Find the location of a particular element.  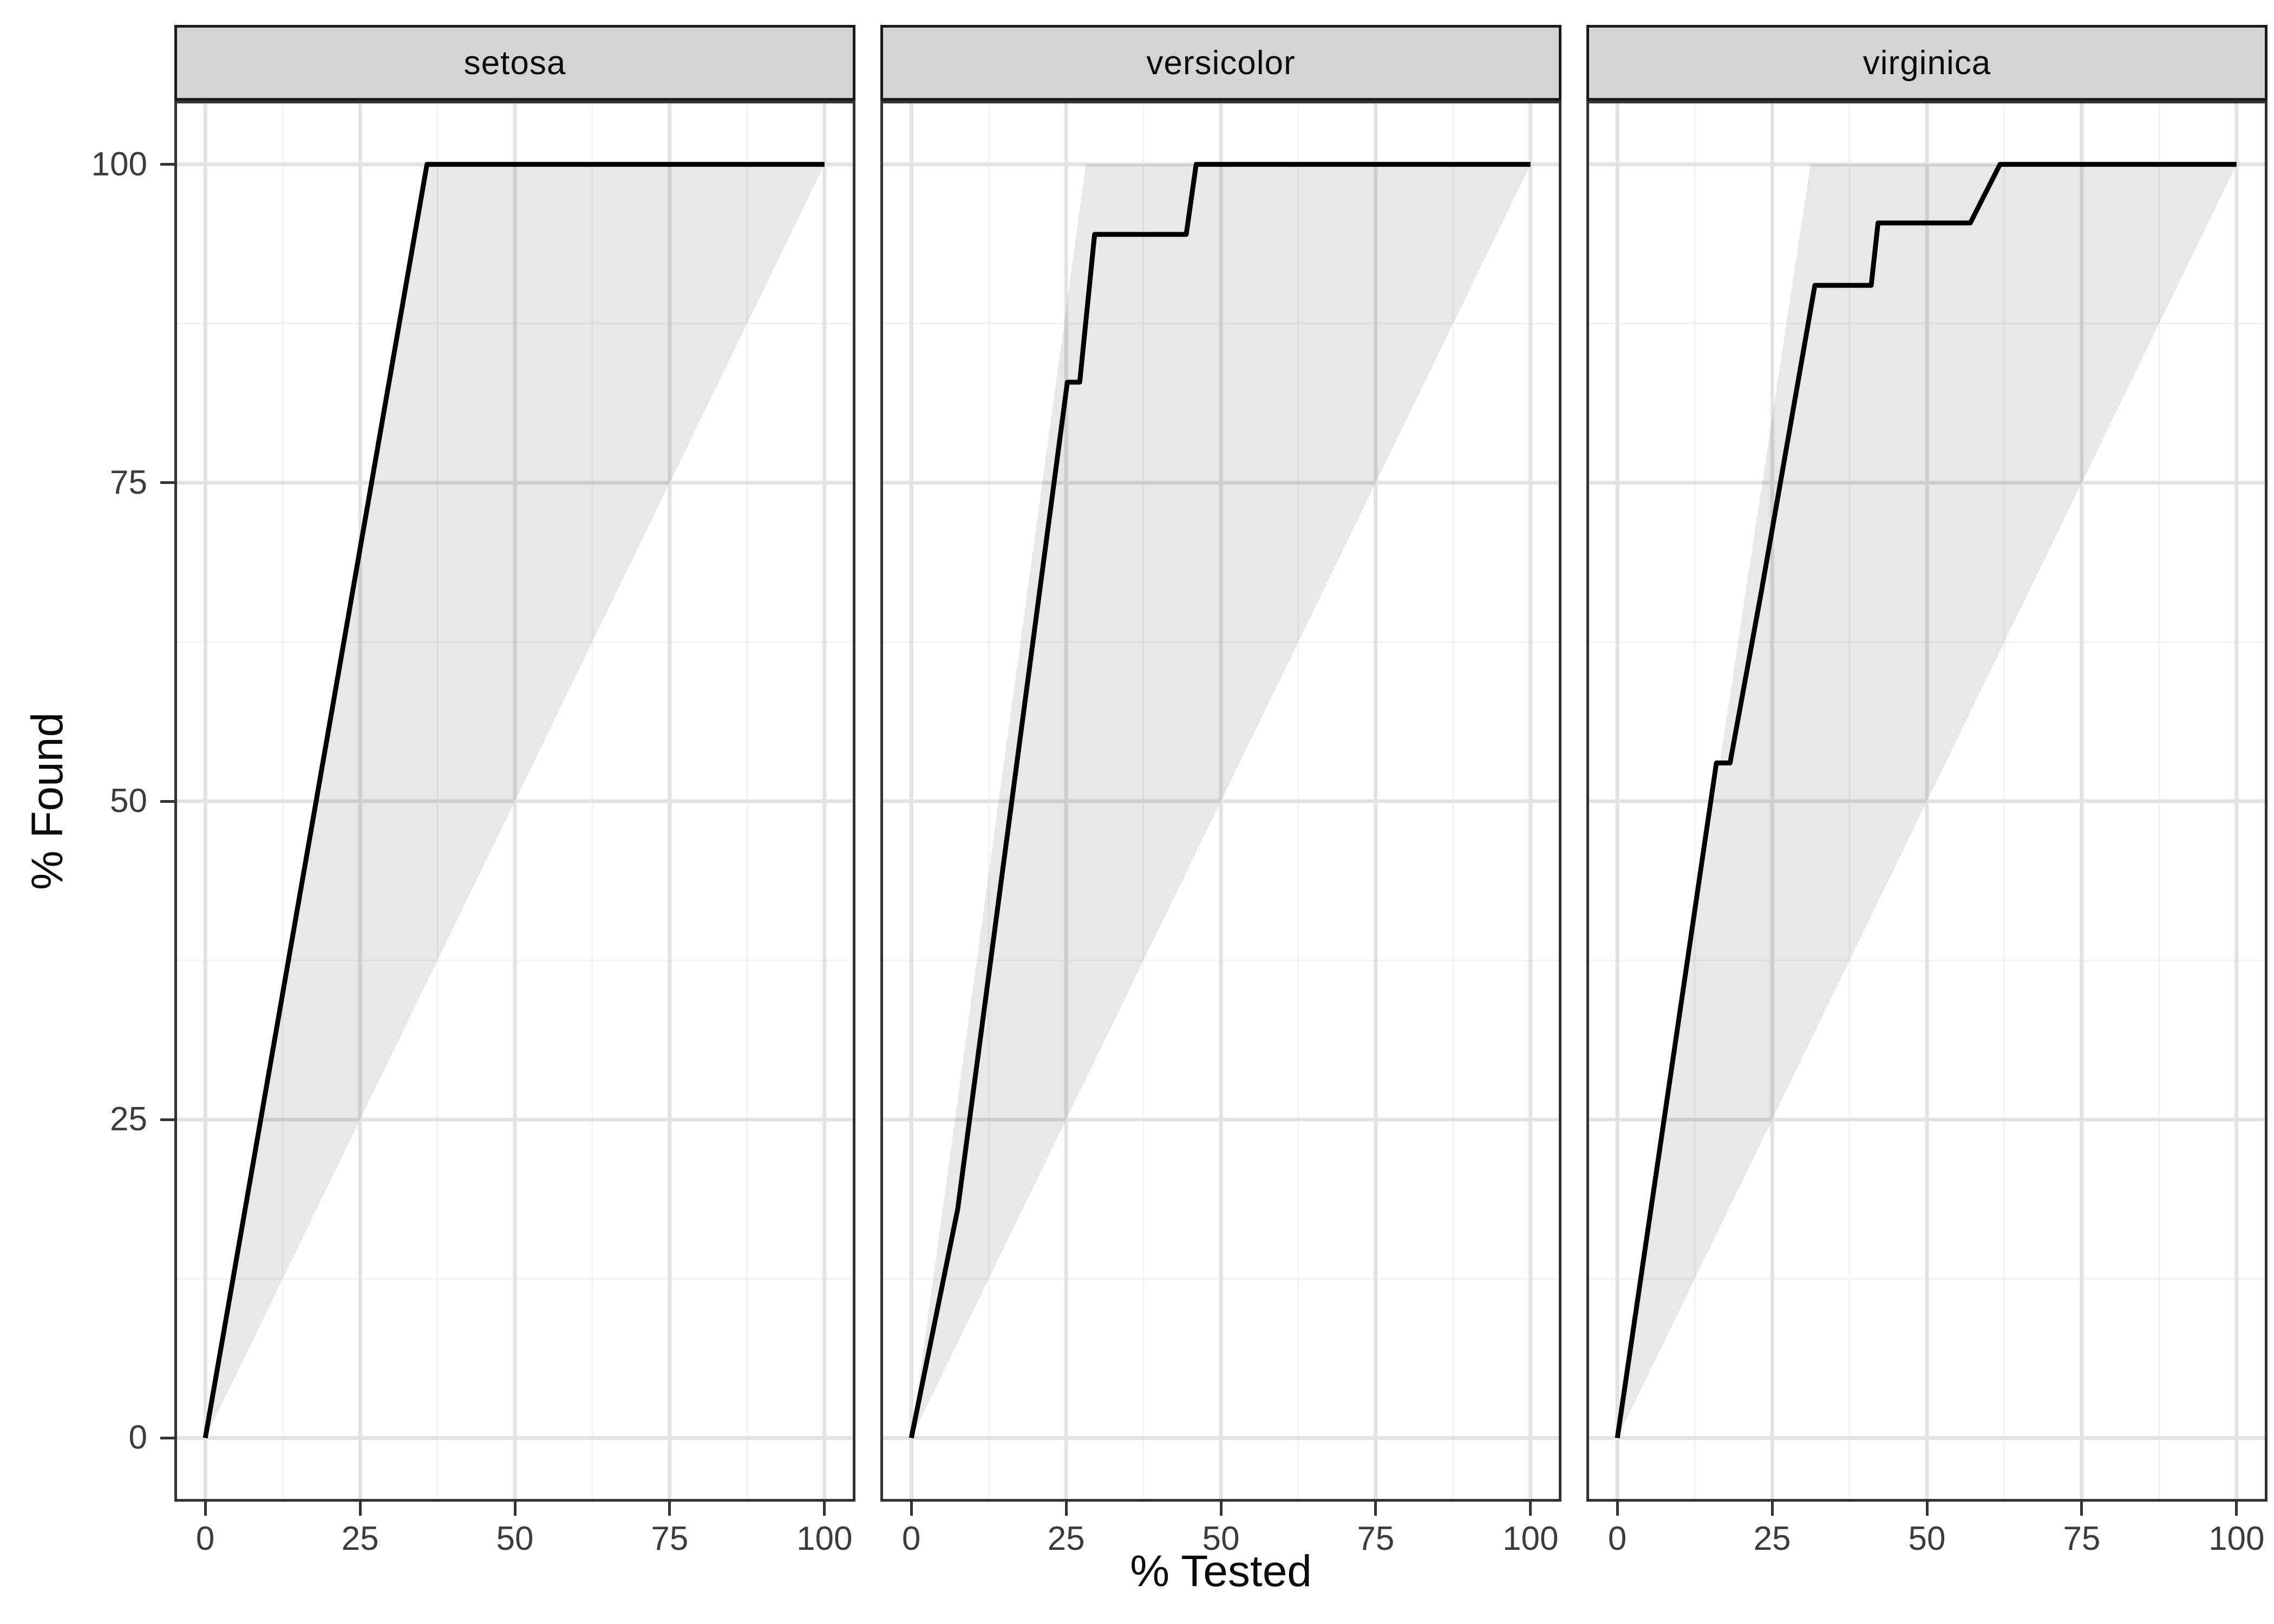

facet-strip-versicolor: versicolor is located at coordinates (1221, 63).